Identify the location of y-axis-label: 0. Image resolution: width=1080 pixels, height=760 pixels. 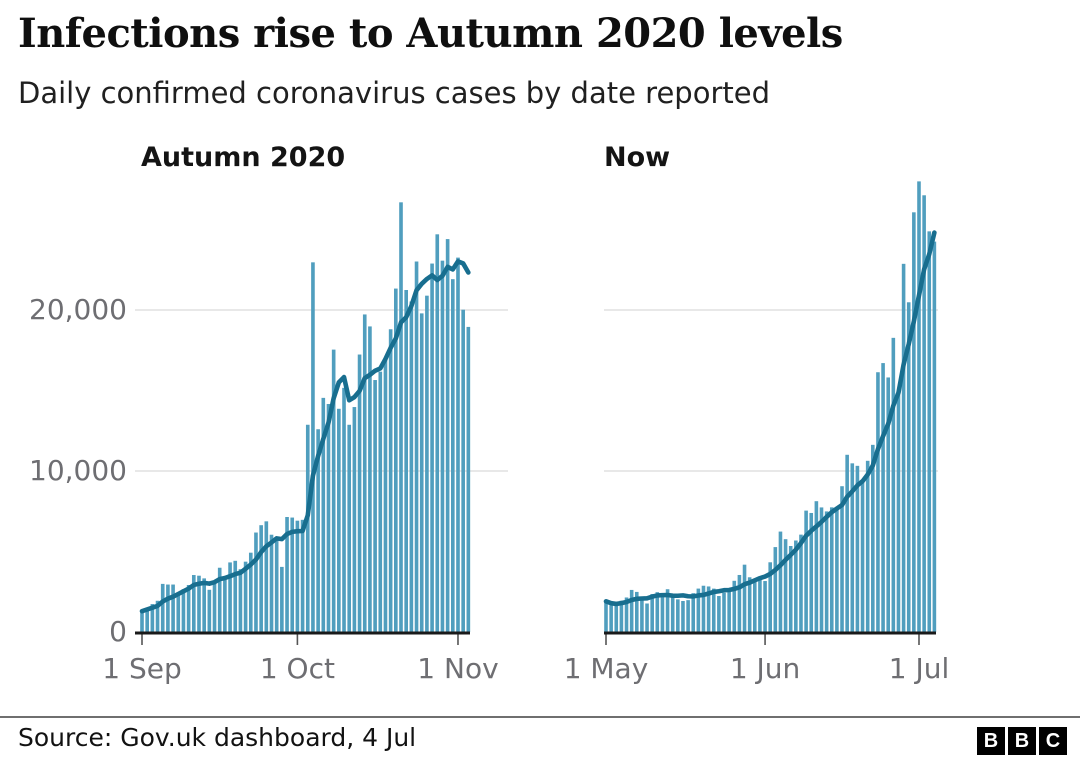
(118, 631).